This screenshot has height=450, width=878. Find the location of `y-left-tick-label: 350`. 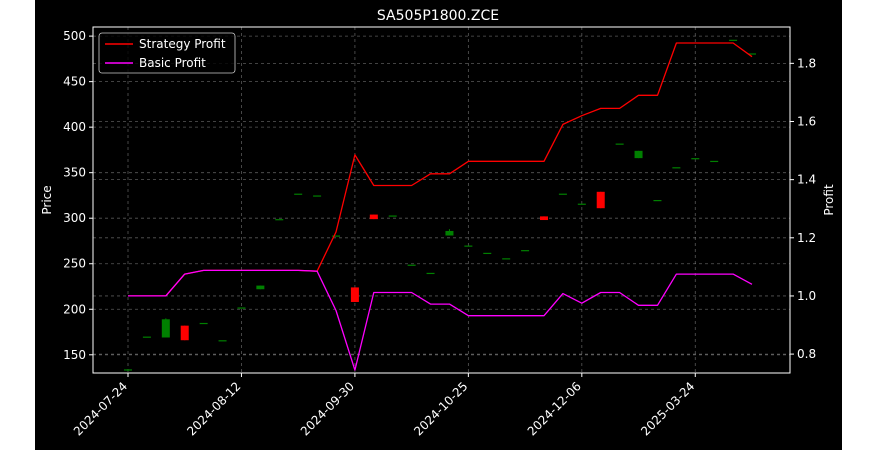

y-left-tick-label: 350 is located at coordinates (74, 173).